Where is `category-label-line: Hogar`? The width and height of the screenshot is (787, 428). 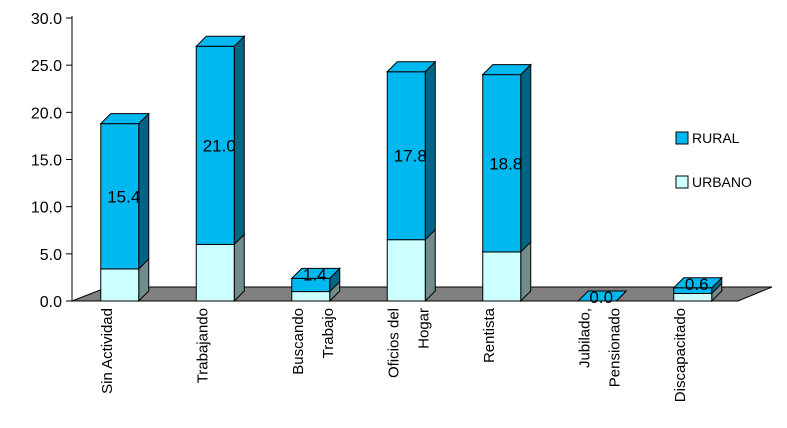
category-label-line: Hogar is located at coordinates (423, 328).